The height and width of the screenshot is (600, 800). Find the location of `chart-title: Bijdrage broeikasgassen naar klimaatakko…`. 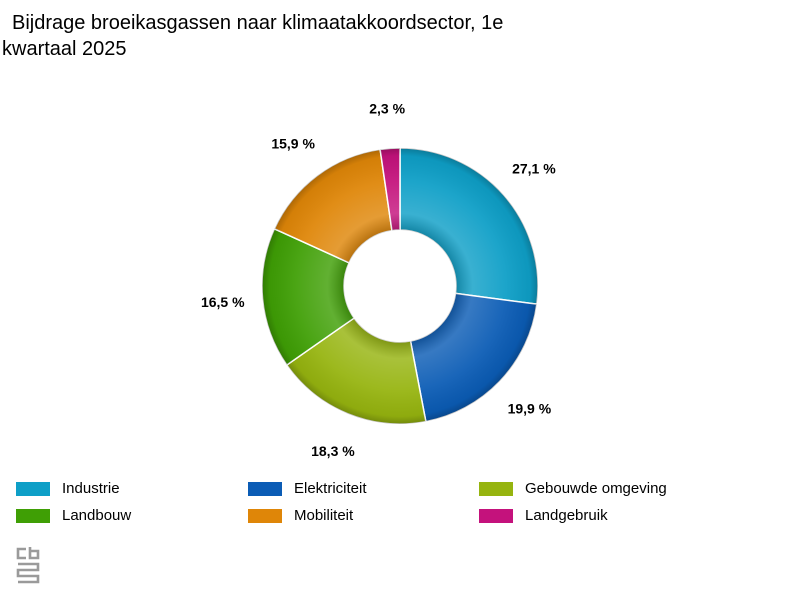

chart-title: Bijdrage broeikasgassen naar klimaatakko… is located at coordinates (352, 36).